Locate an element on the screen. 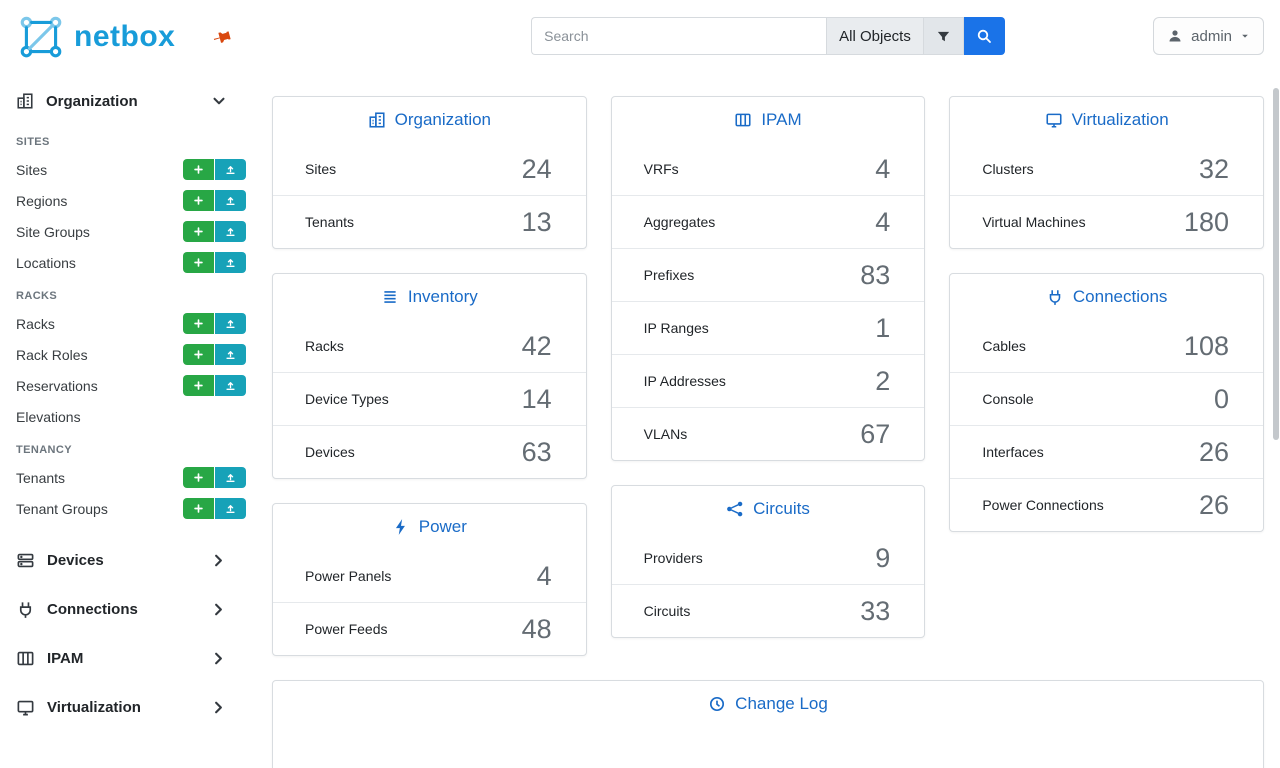  card-title: Inventory is located at coordinates (442, 296).